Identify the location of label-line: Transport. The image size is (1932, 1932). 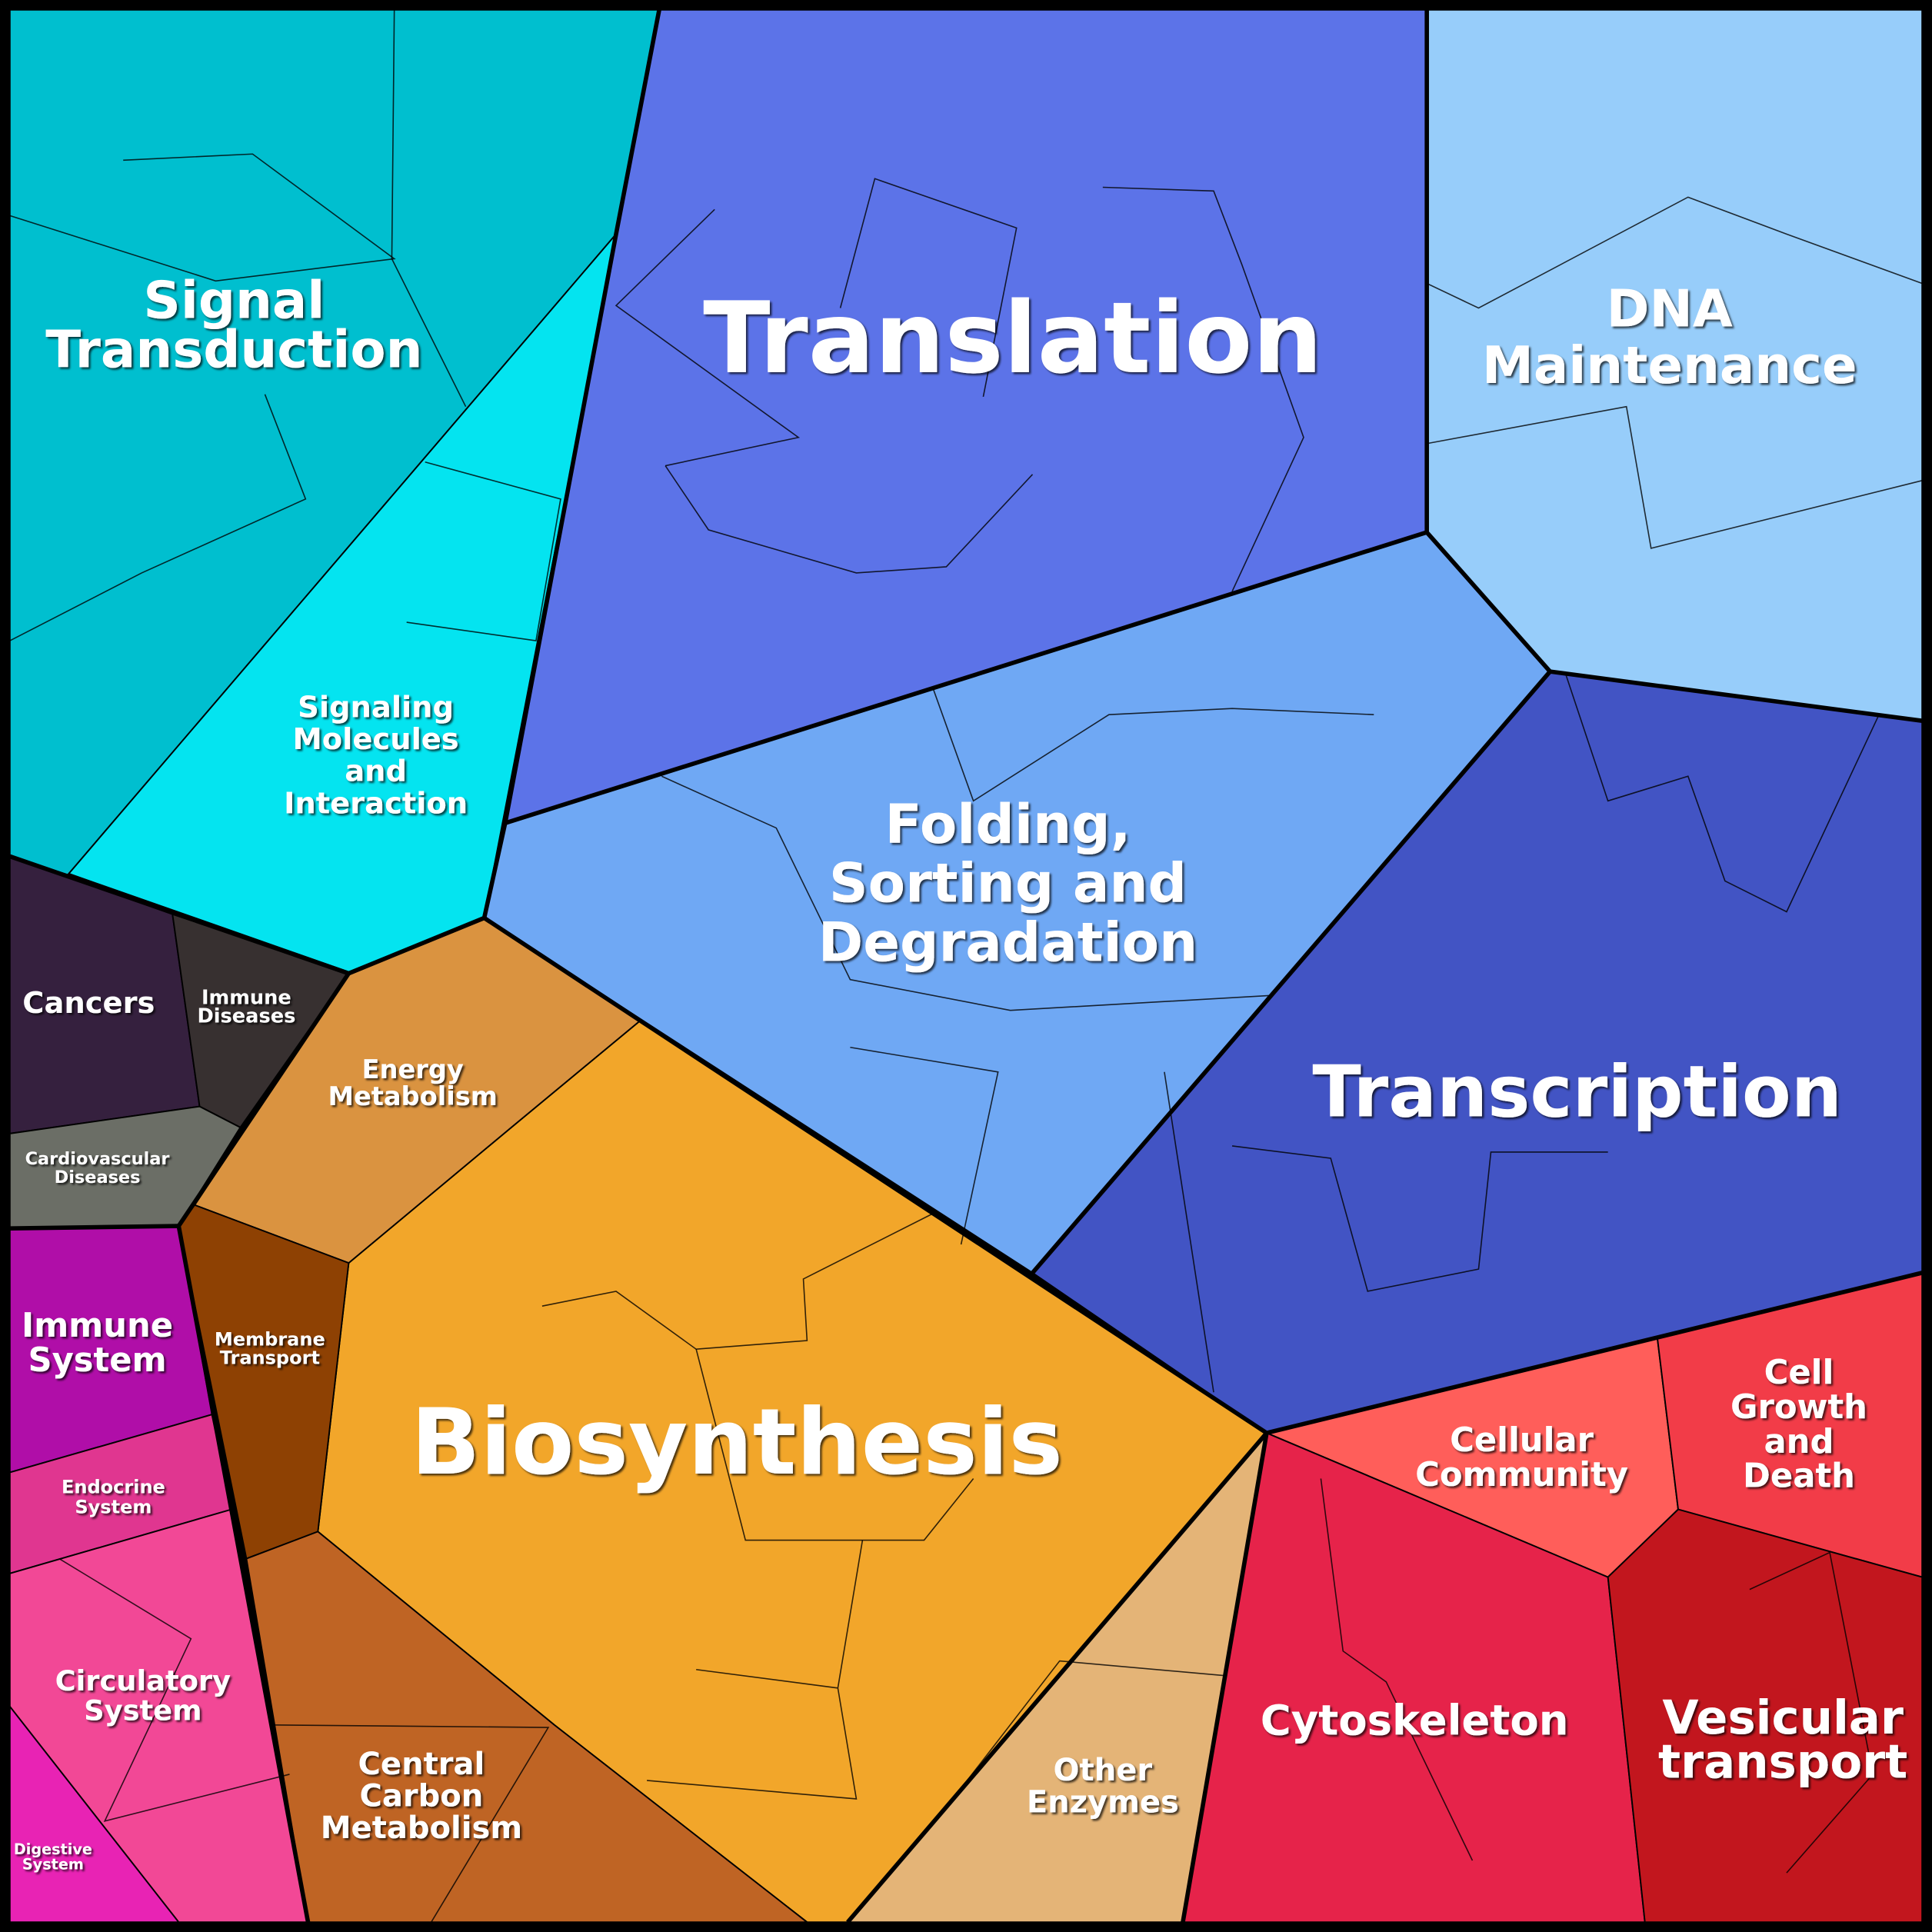
(270, 1357).